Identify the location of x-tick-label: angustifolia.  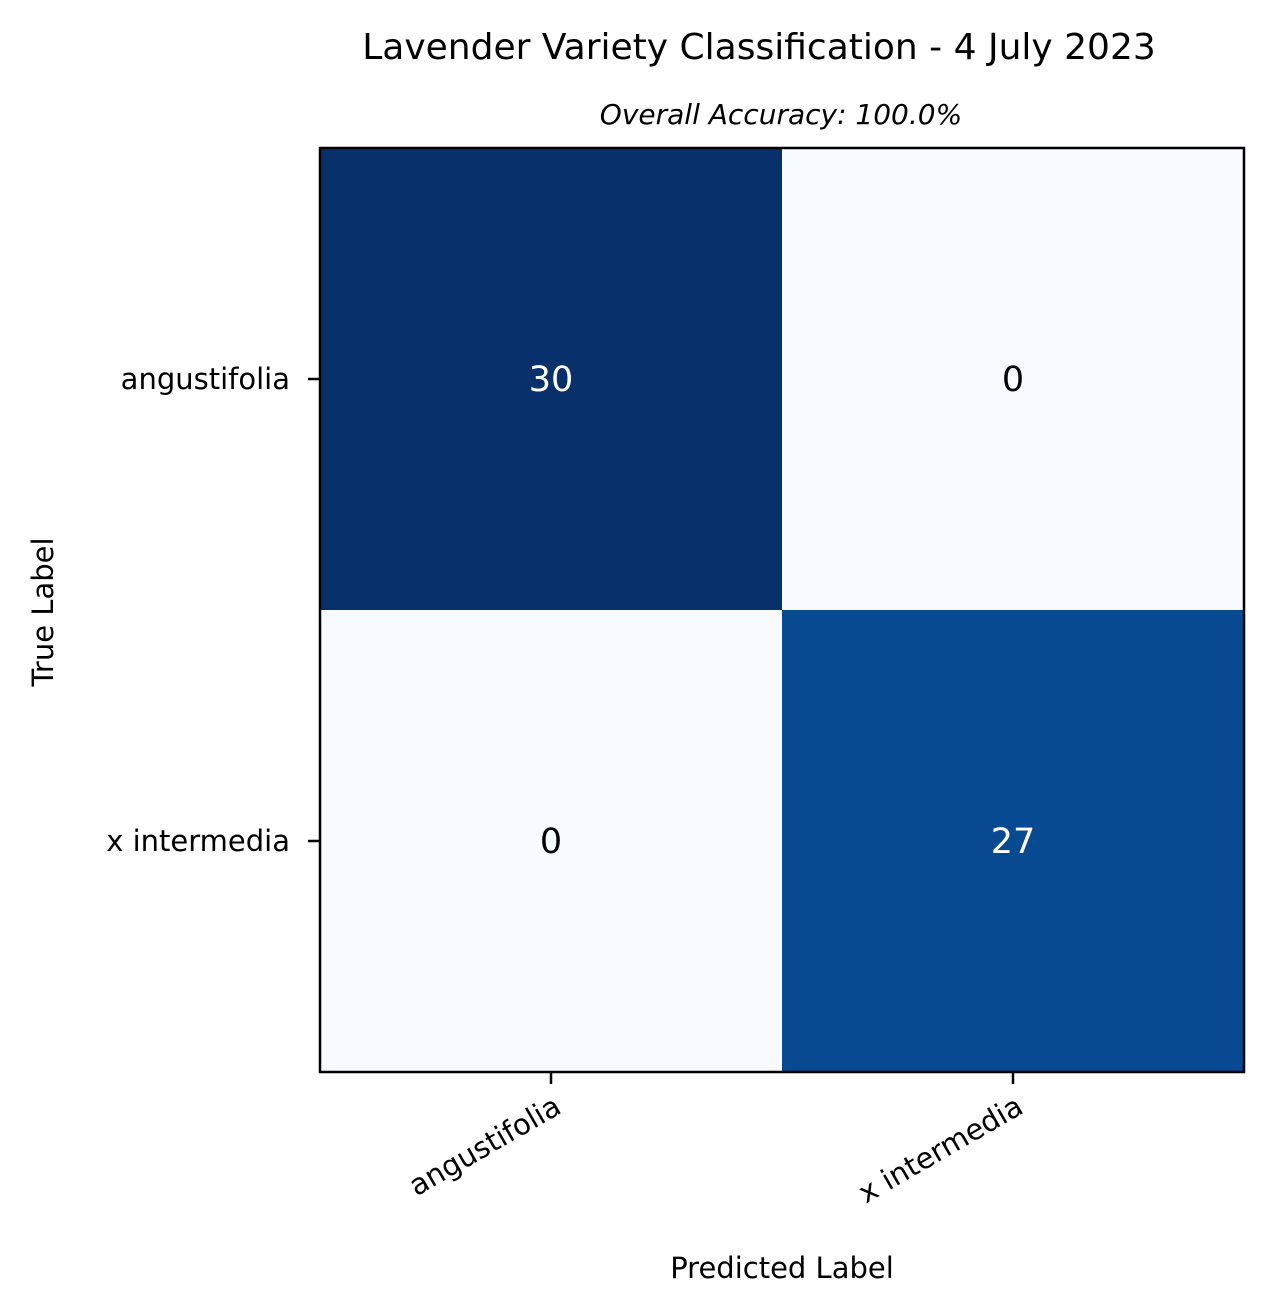
(485, 1146).